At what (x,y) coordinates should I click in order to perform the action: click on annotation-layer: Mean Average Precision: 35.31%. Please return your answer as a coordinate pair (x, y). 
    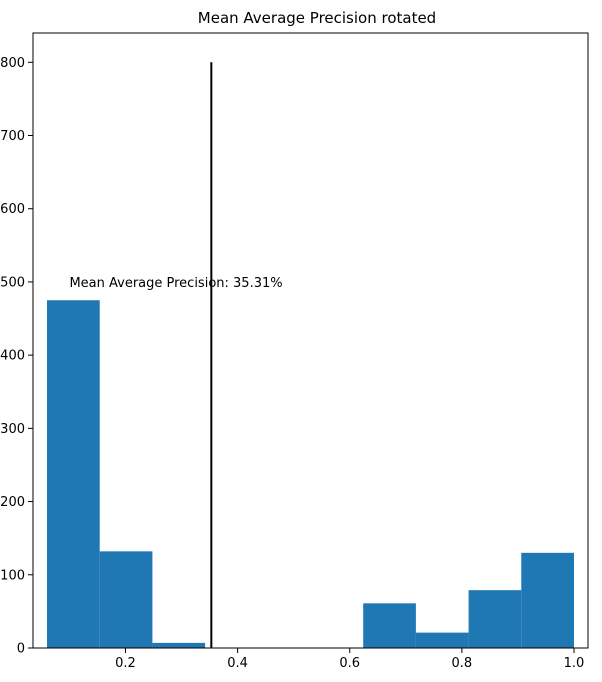
    Looking at the image, I should click on (175, 283).